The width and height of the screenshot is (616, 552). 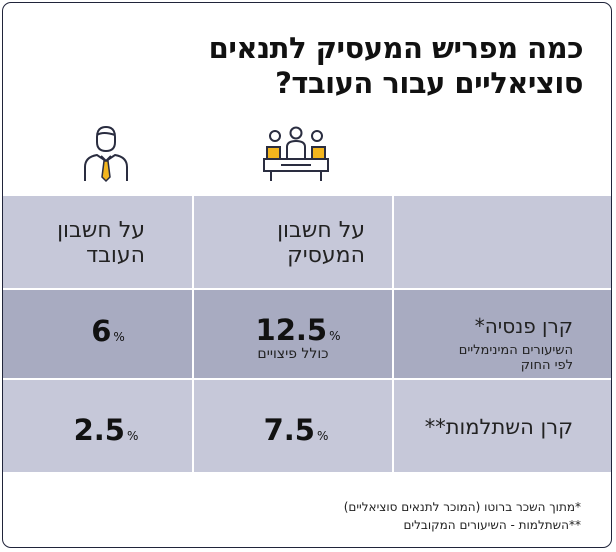 What do you see at coordinates (546, 365) in the screenshot?
I see `pension-sublabel-line-2: לפי החוק` at bounding box center [546, 365].